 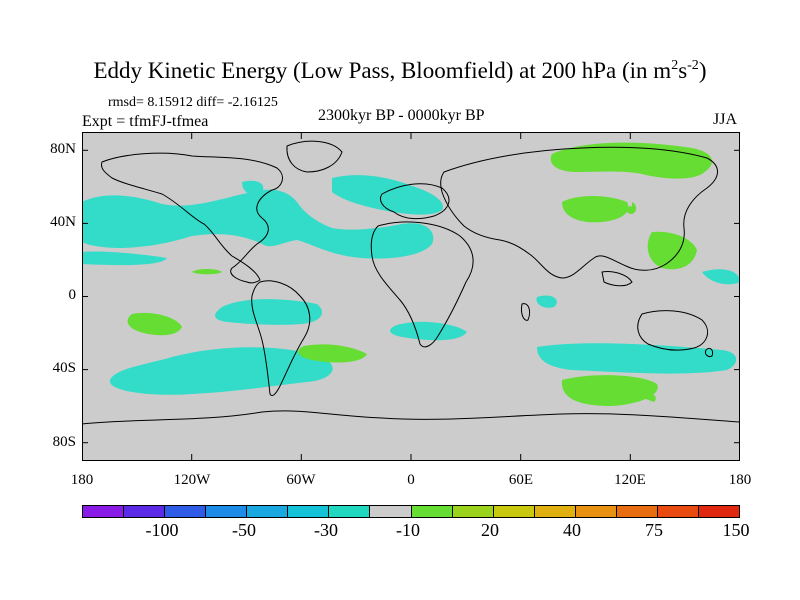 What do you see at coordinates (192, 480) in the screenshot?
I see `lon-label-120w: 120W` at bounding box center [192, 480].